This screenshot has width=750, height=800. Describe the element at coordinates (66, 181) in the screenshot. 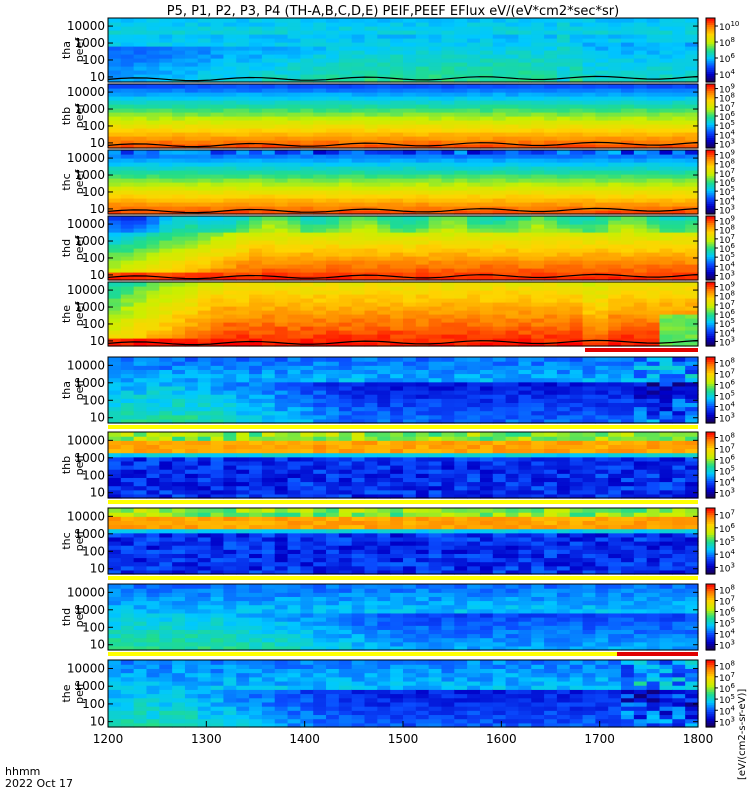

I see `panel-label-probe: thc` at that location.